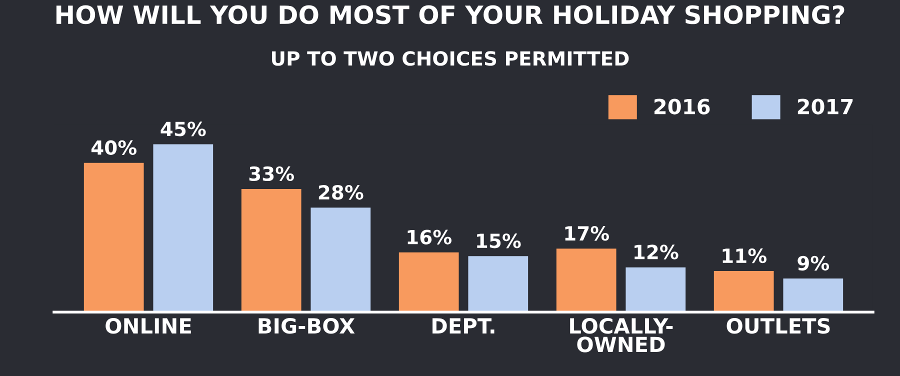  What do you see at coordinates (814, 263) in the screenshot?
I see `data-label: 9%` at bounding box center [814, 263].